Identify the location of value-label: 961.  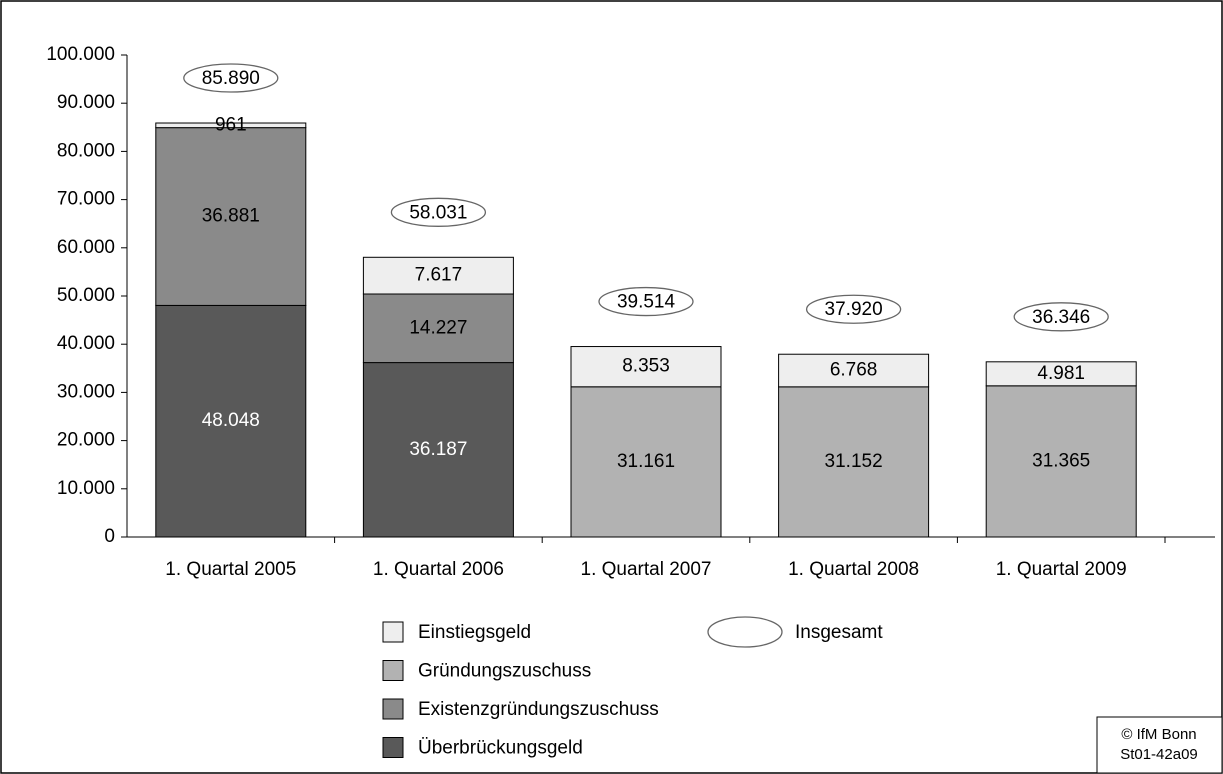
(231, 124).